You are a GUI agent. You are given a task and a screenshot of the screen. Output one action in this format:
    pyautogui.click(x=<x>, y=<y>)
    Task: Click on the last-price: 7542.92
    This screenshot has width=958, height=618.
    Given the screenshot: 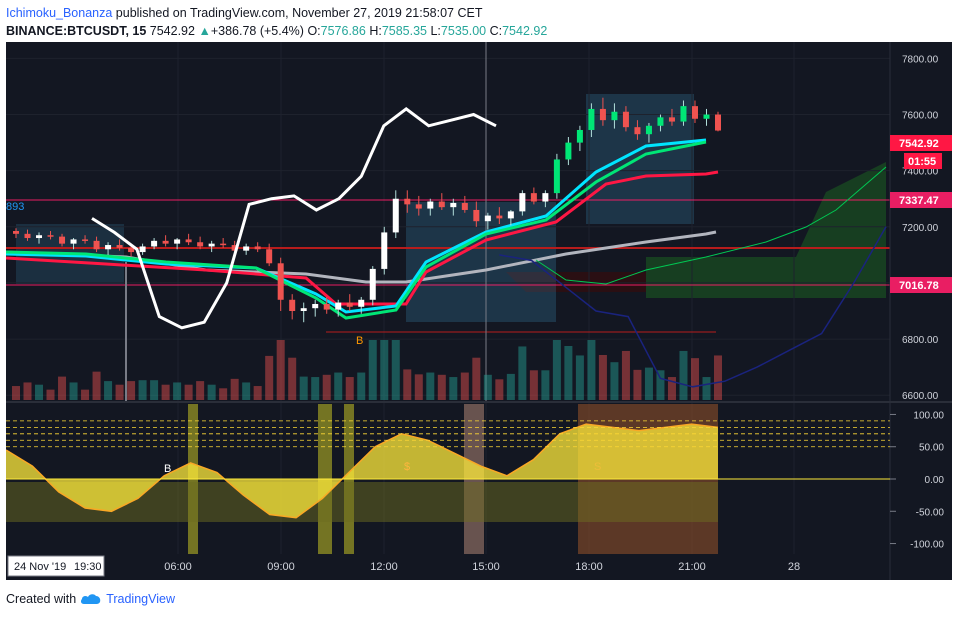 What is the action you would take?
    pyautogui.click(x=172, y=31)
    